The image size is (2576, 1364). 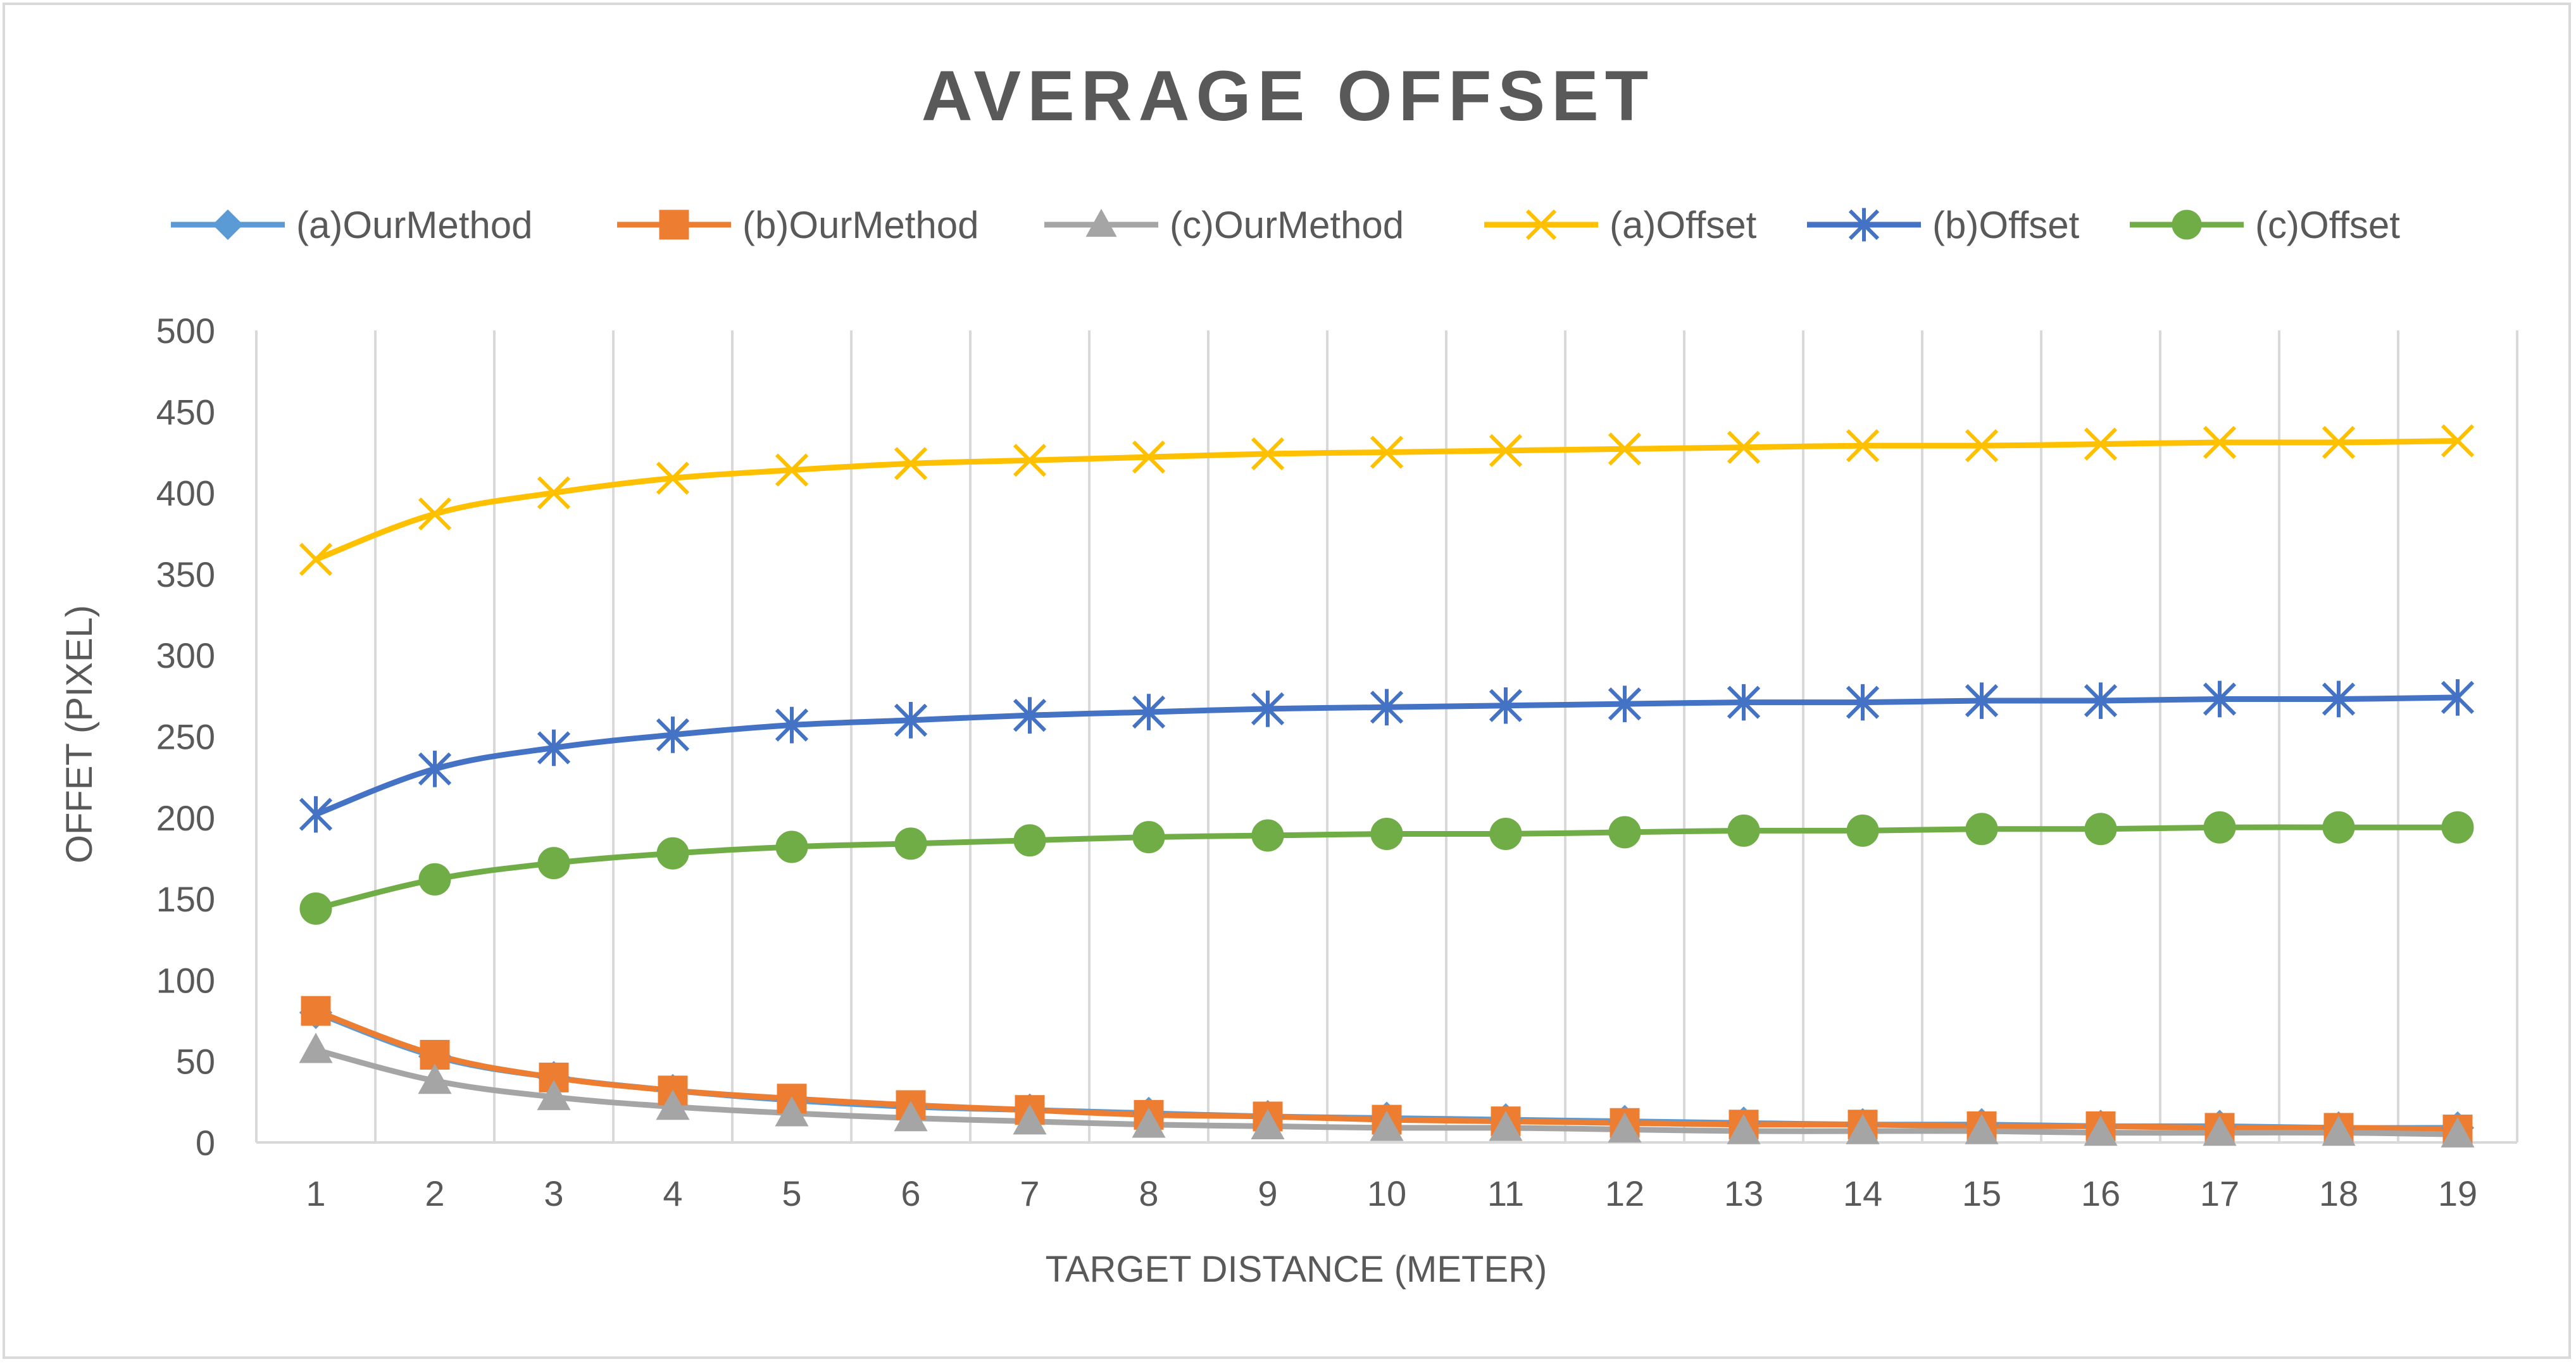 What do you see at coordinates (186, 899) in the screenshot?
I see `y-tick-label: 150` at bounding box center [186, 899].